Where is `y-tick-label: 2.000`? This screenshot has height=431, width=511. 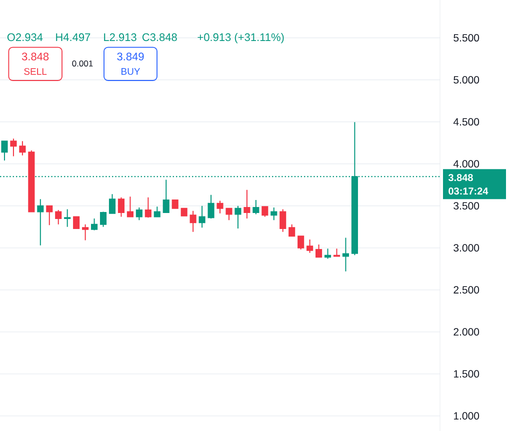
y-tick-label: 2.000 is located at coordinates (467, 332).